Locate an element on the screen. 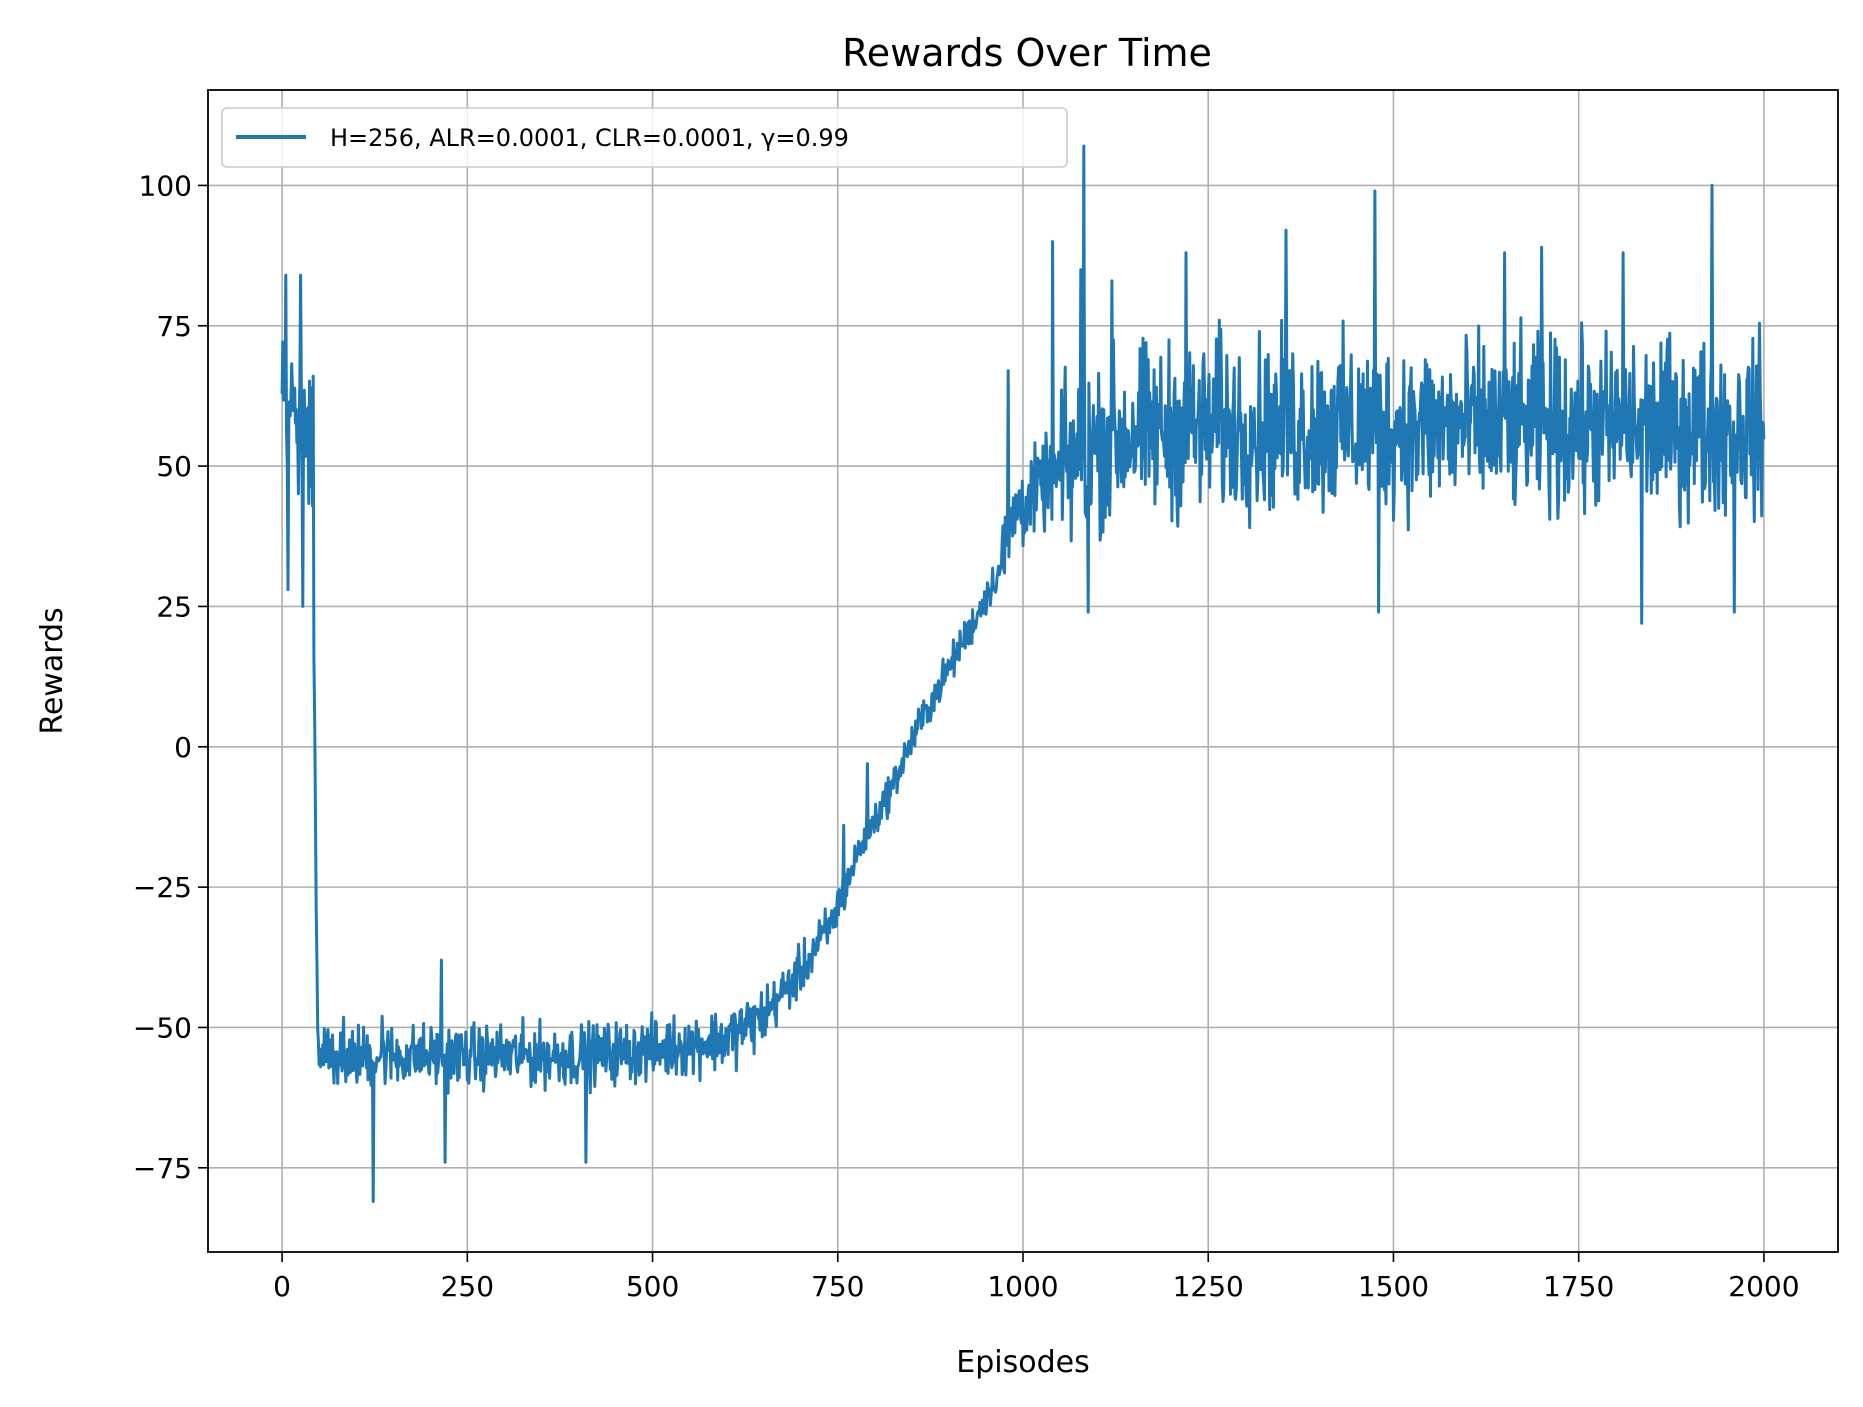 The image size is (1863, 1407). legend: H=256, ALR=0.0001, CLR=0.0001, γ=0.99 is located at coordinates (644, 137).